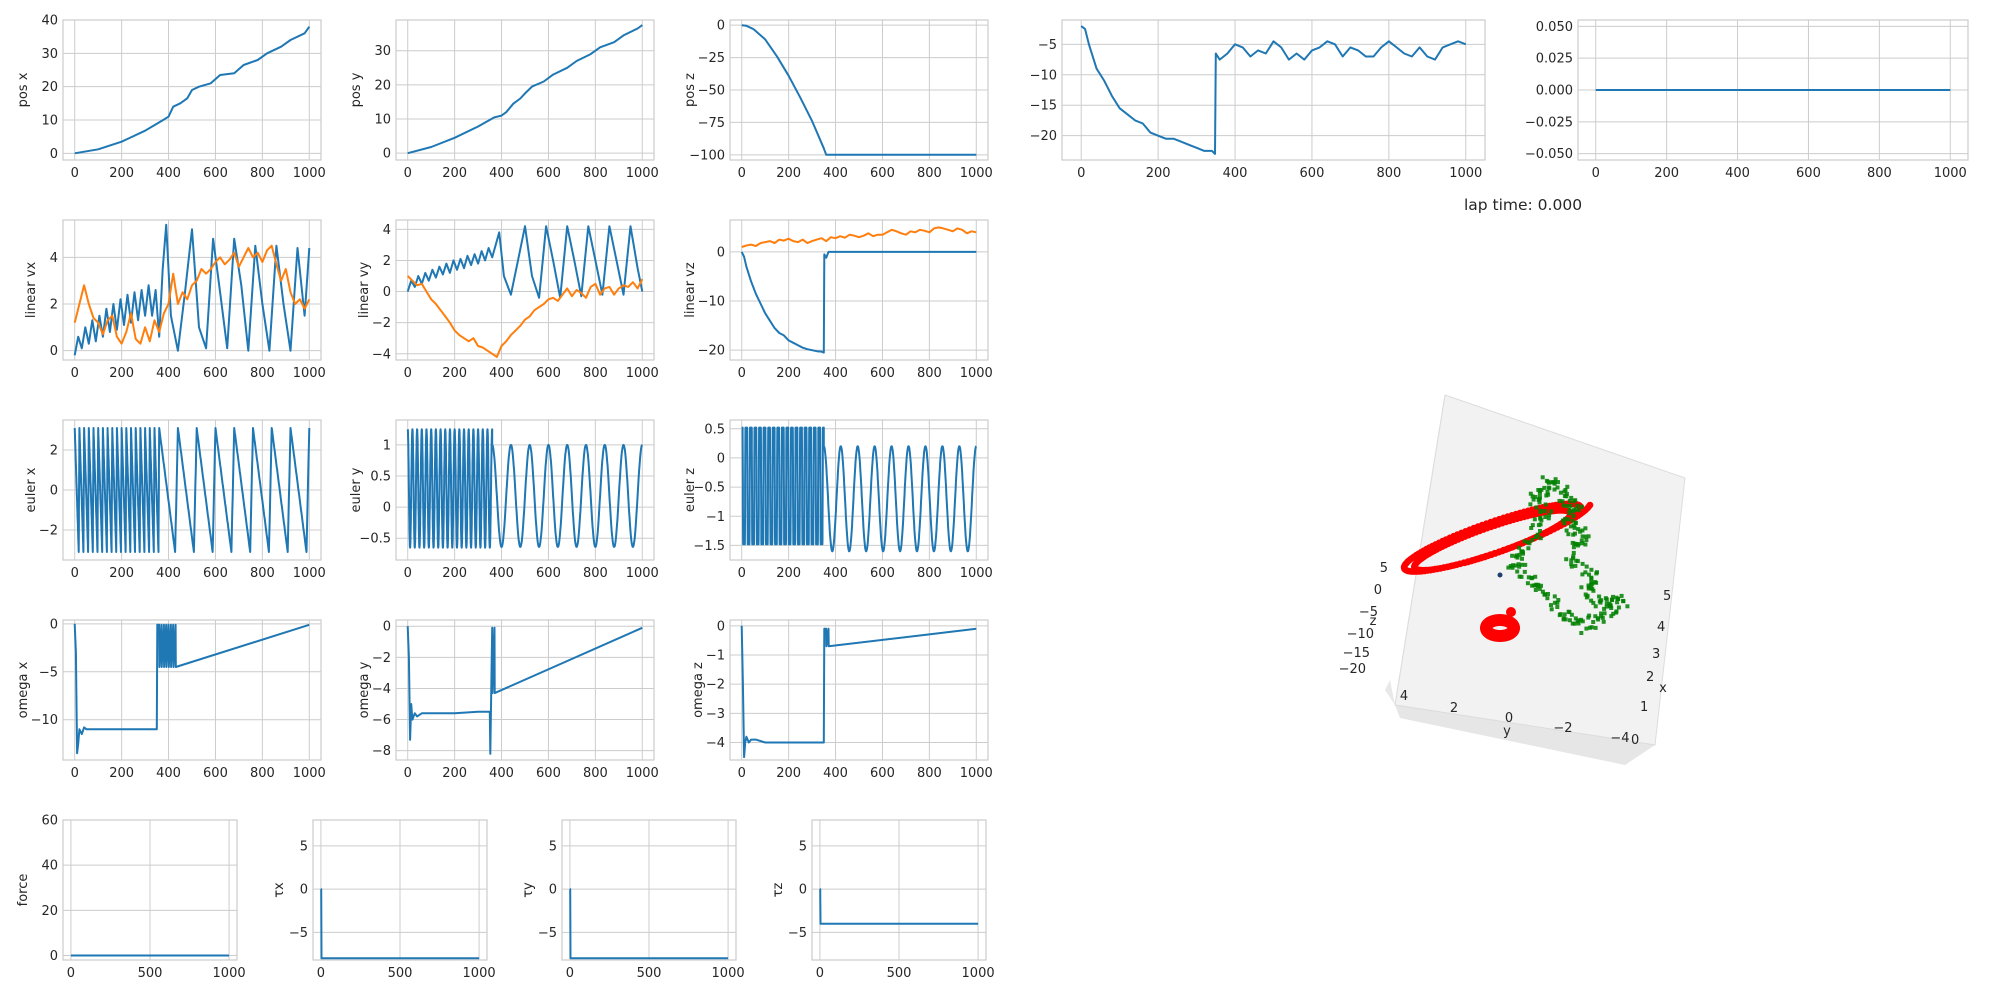 The width and height of the screenshot is (2000, 1000). What do you see at coordinates (279, 890) in the screenshot?
I see `y-axis-label: τx` at bounding box center [279, 890].